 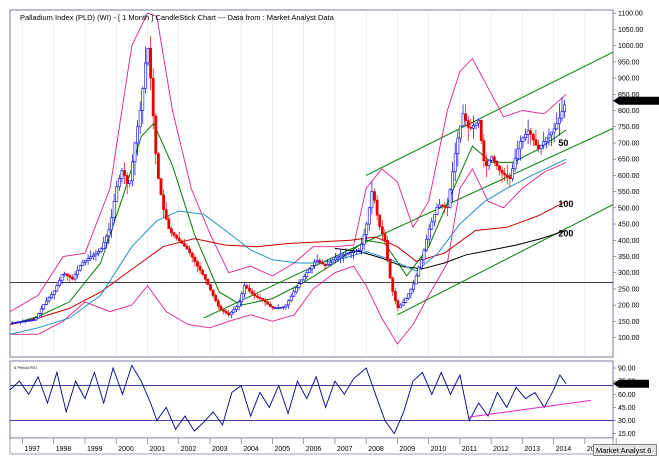 I want to click on price-tick-label: 200.00, so click(x=629, y=306).